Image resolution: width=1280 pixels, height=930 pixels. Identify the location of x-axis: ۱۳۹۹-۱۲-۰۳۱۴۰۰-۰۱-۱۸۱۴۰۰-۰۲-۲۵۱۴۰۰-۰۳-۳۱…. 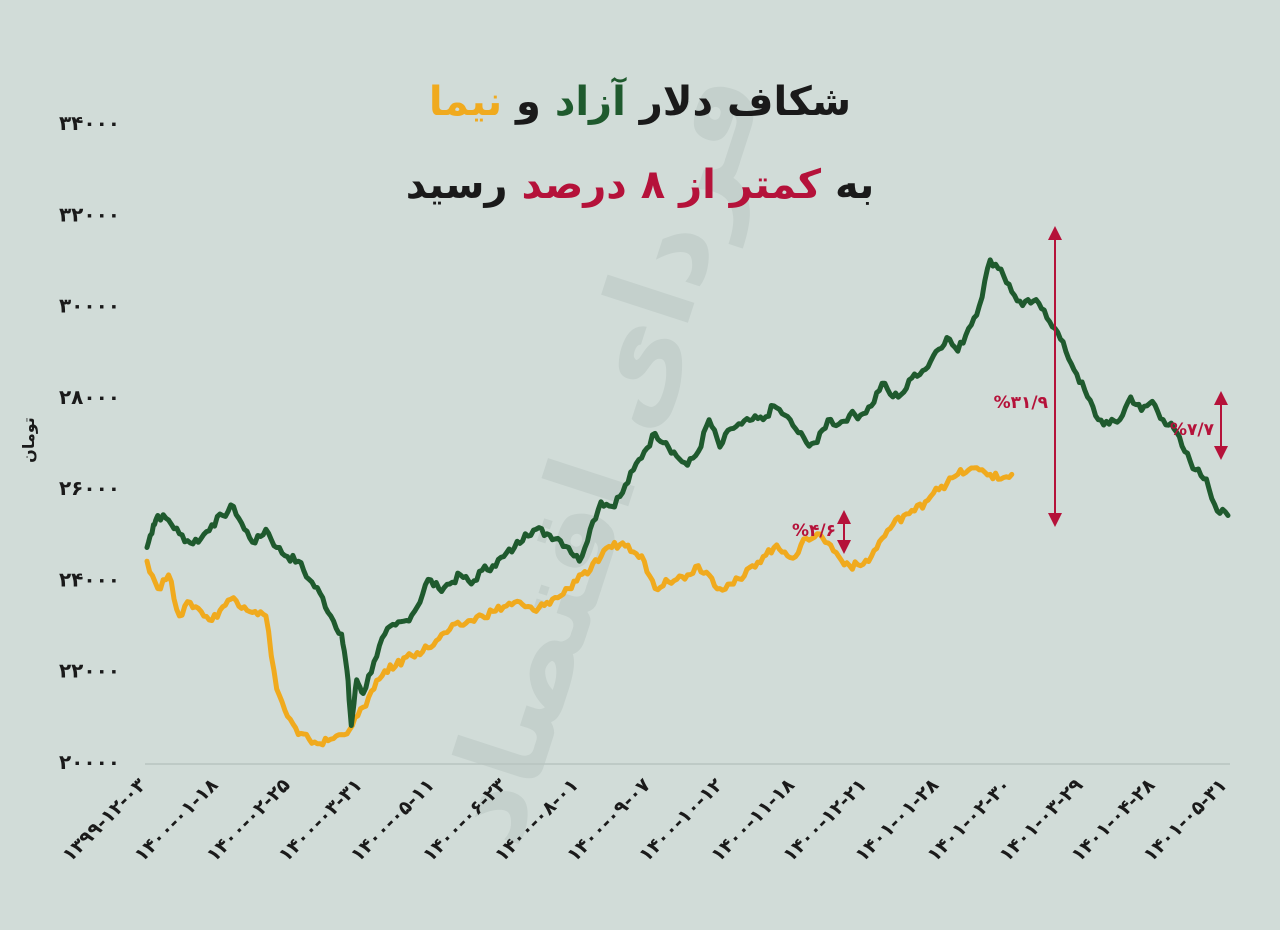
(644, 820).